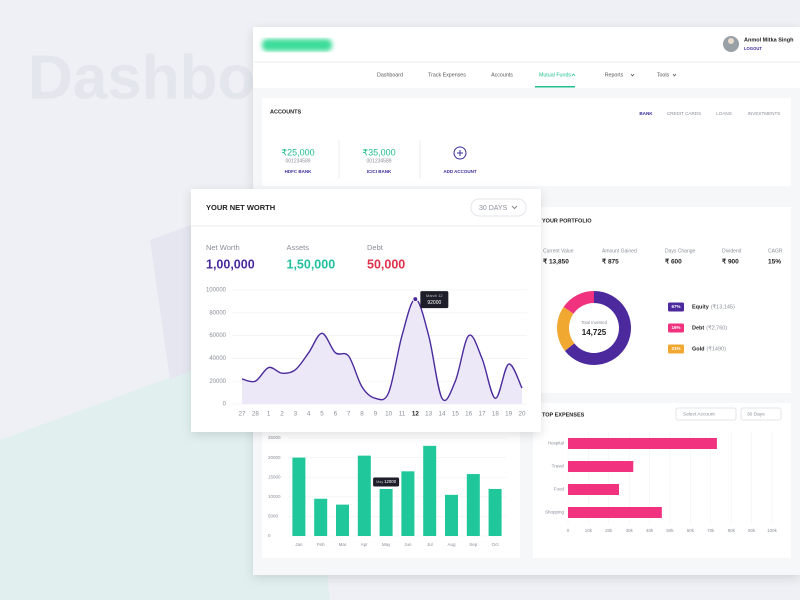 The width and height of the screenshot is (800, 600). Describe the element at coordinates (698, 349) in the screenshot. I see `legend-name: Gold` at that location.